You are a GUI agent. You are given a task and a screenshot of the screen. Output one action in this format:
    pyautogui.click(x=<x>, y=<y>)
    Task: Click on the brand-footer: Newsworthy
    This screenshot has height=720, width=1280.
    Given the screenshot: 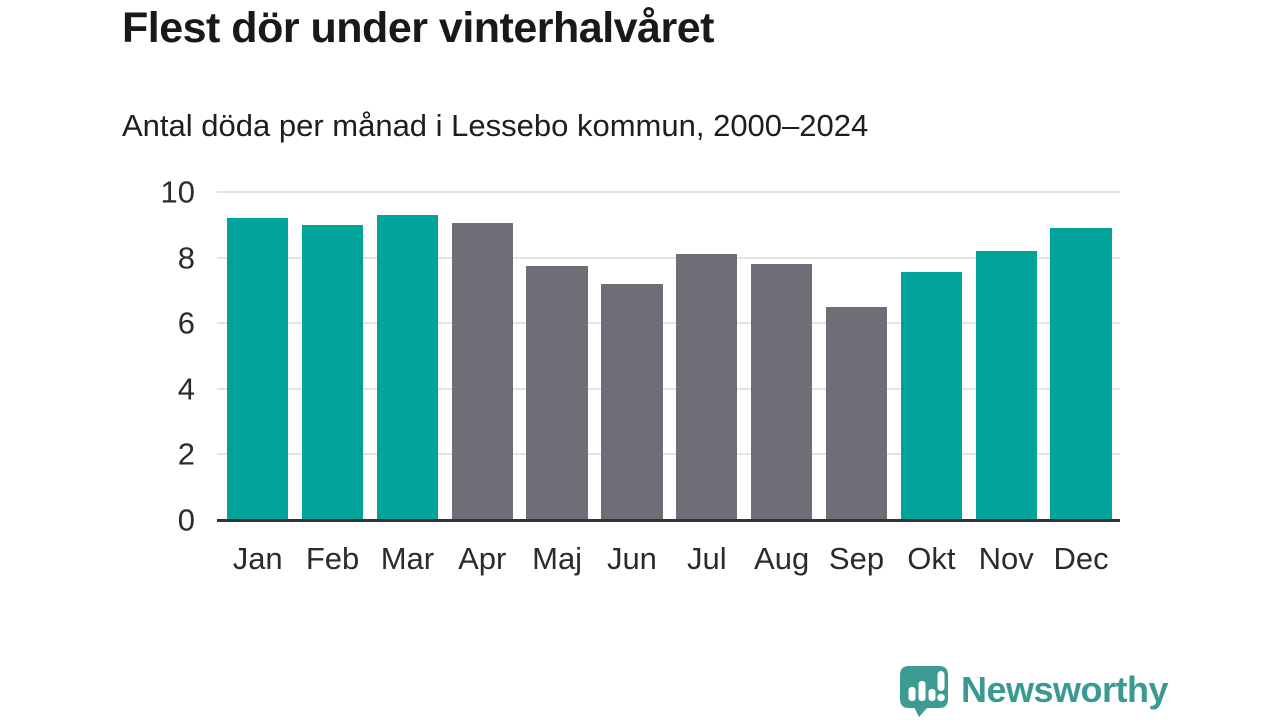 What is the action you would take?
    pyautogui.click(x=1033, y=690)
    